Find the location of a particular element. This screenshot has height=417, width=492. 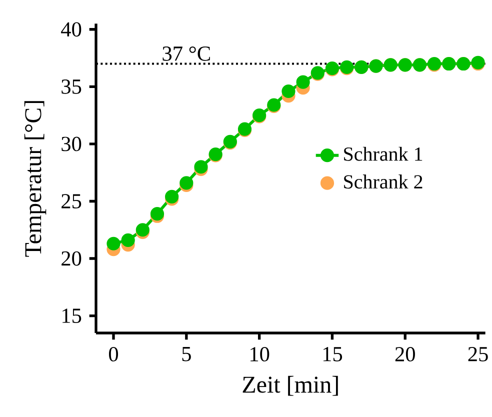

y-tick-label: 20 is located at coordinates (72, 258).